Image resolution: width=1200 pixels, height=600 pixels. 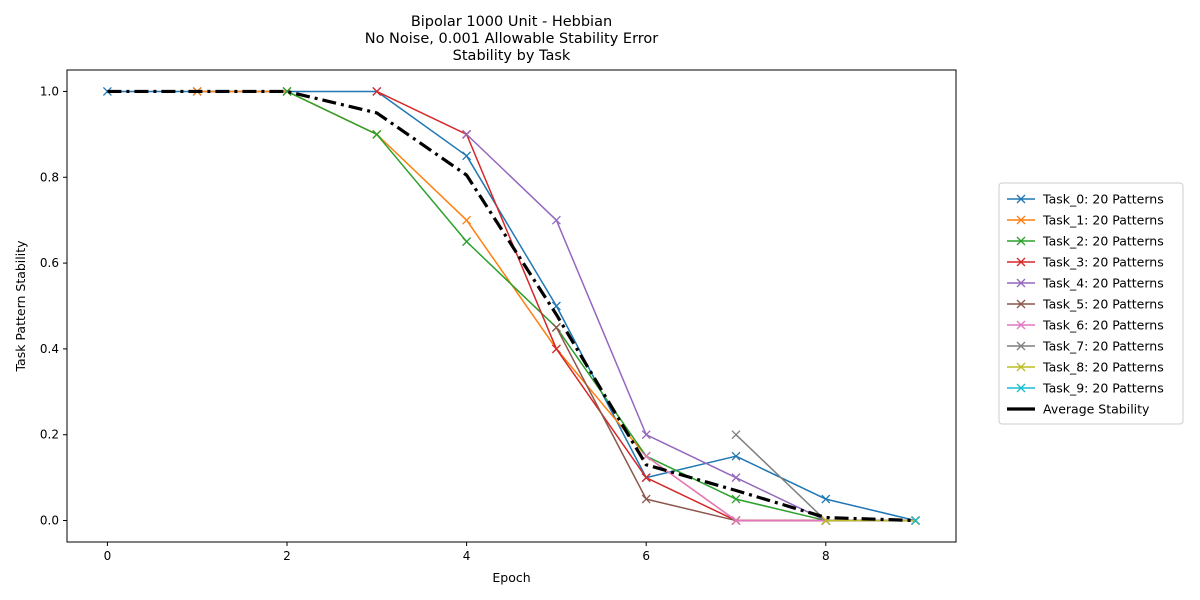 I want to click on y-axis-ticks: 0.0 0.2 0.4 0.6 0.8 1.0, so click(x=53, y=306).